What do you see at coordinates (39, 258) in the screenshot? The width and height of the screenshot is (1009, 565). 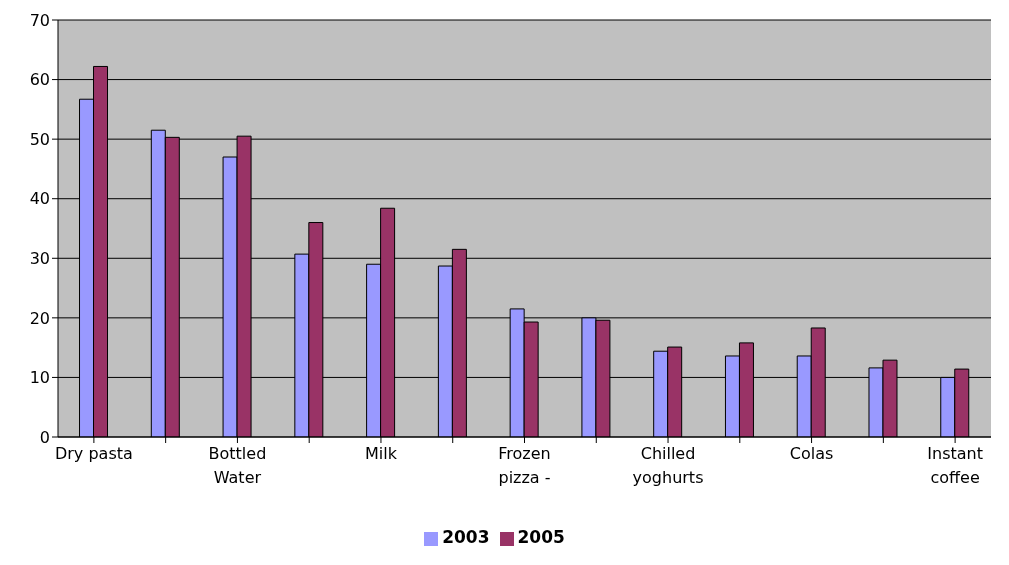 I see `y-tick-label: 30` at bounding box center [39, 258].